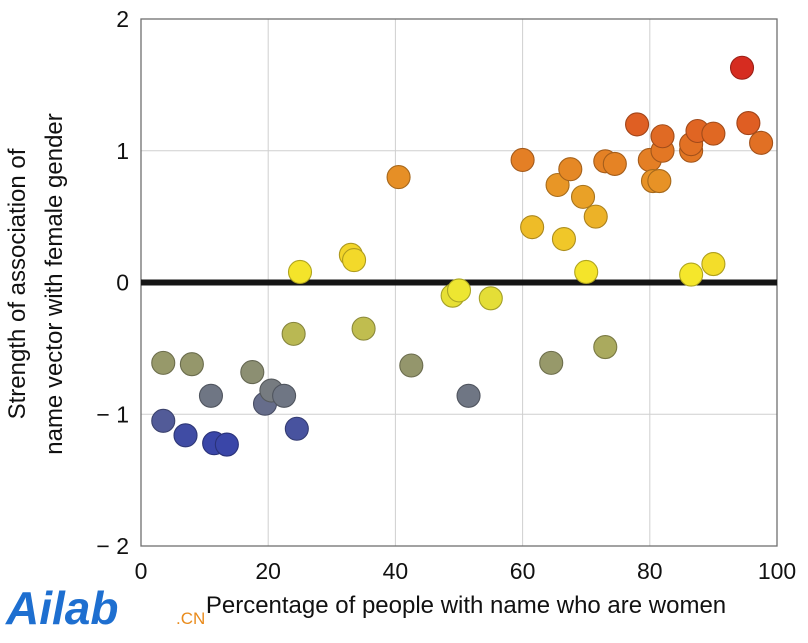  I want to click on x-tick-label: 0, so click(141, 571).